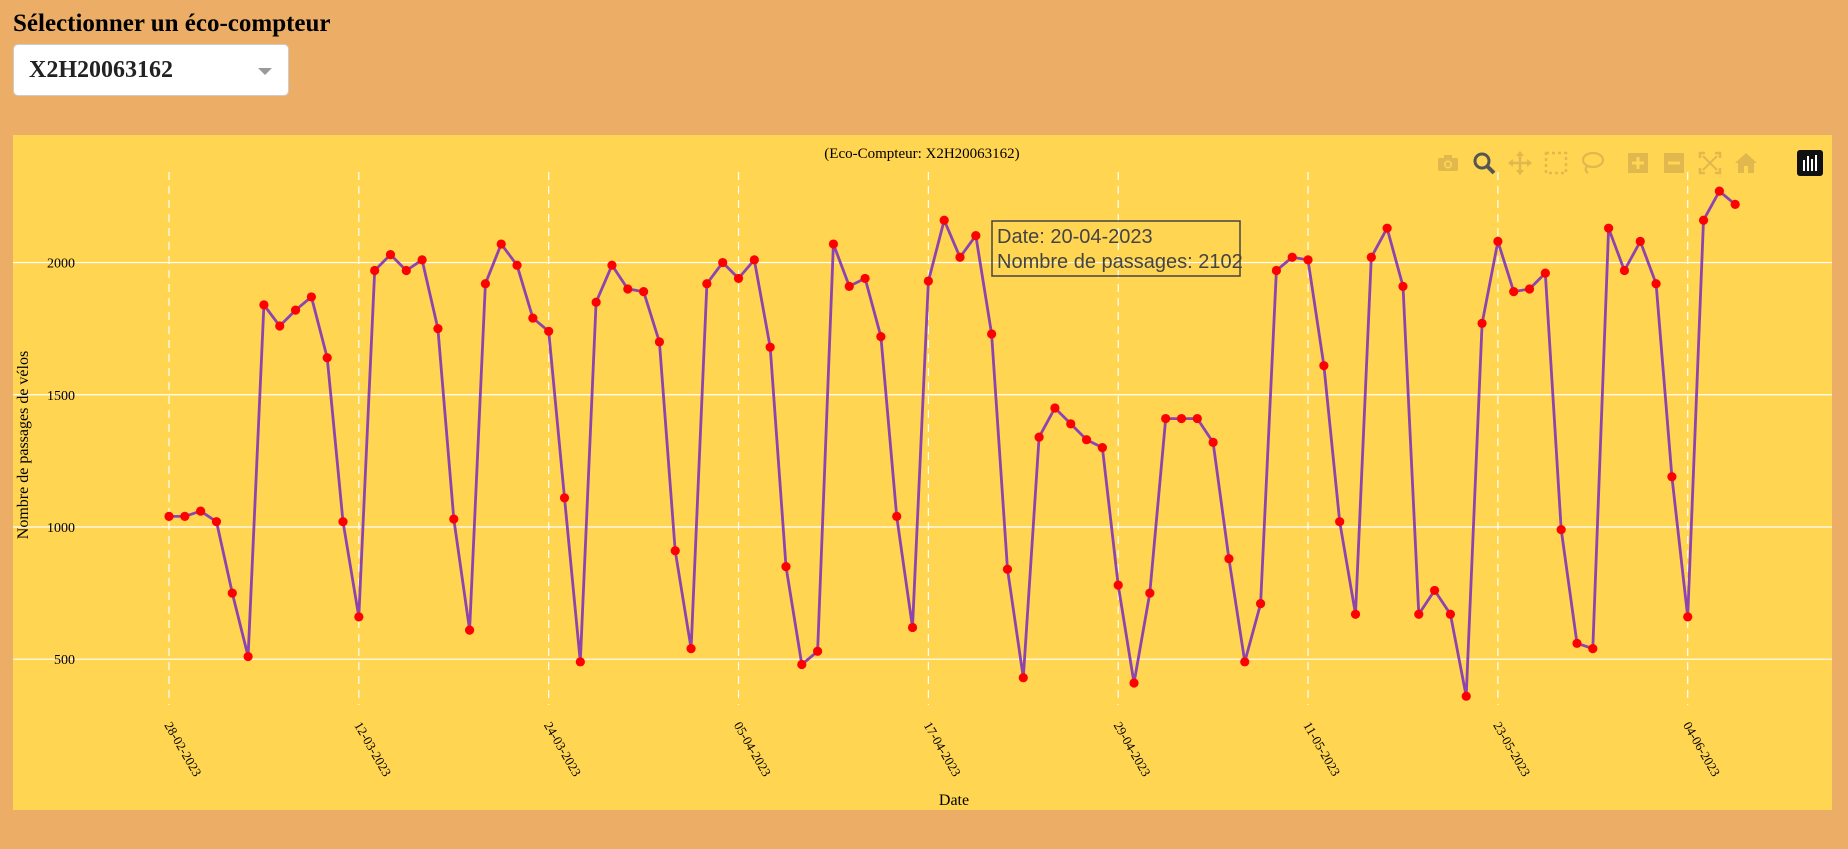 Image resolution: width=1848 pixels, height=849 pixels. I want to click on chevron-down-icon, so click(265, 71).